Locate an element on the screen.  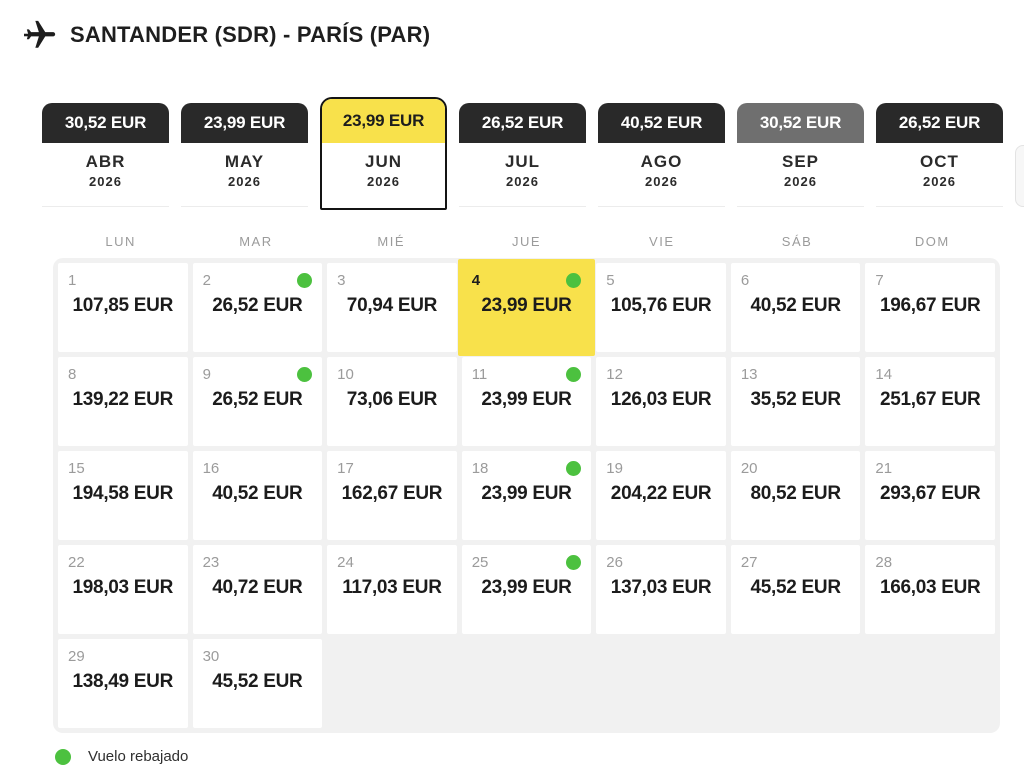
day-cell: 12 126,03 EUR is located at coordinates (661, 401).